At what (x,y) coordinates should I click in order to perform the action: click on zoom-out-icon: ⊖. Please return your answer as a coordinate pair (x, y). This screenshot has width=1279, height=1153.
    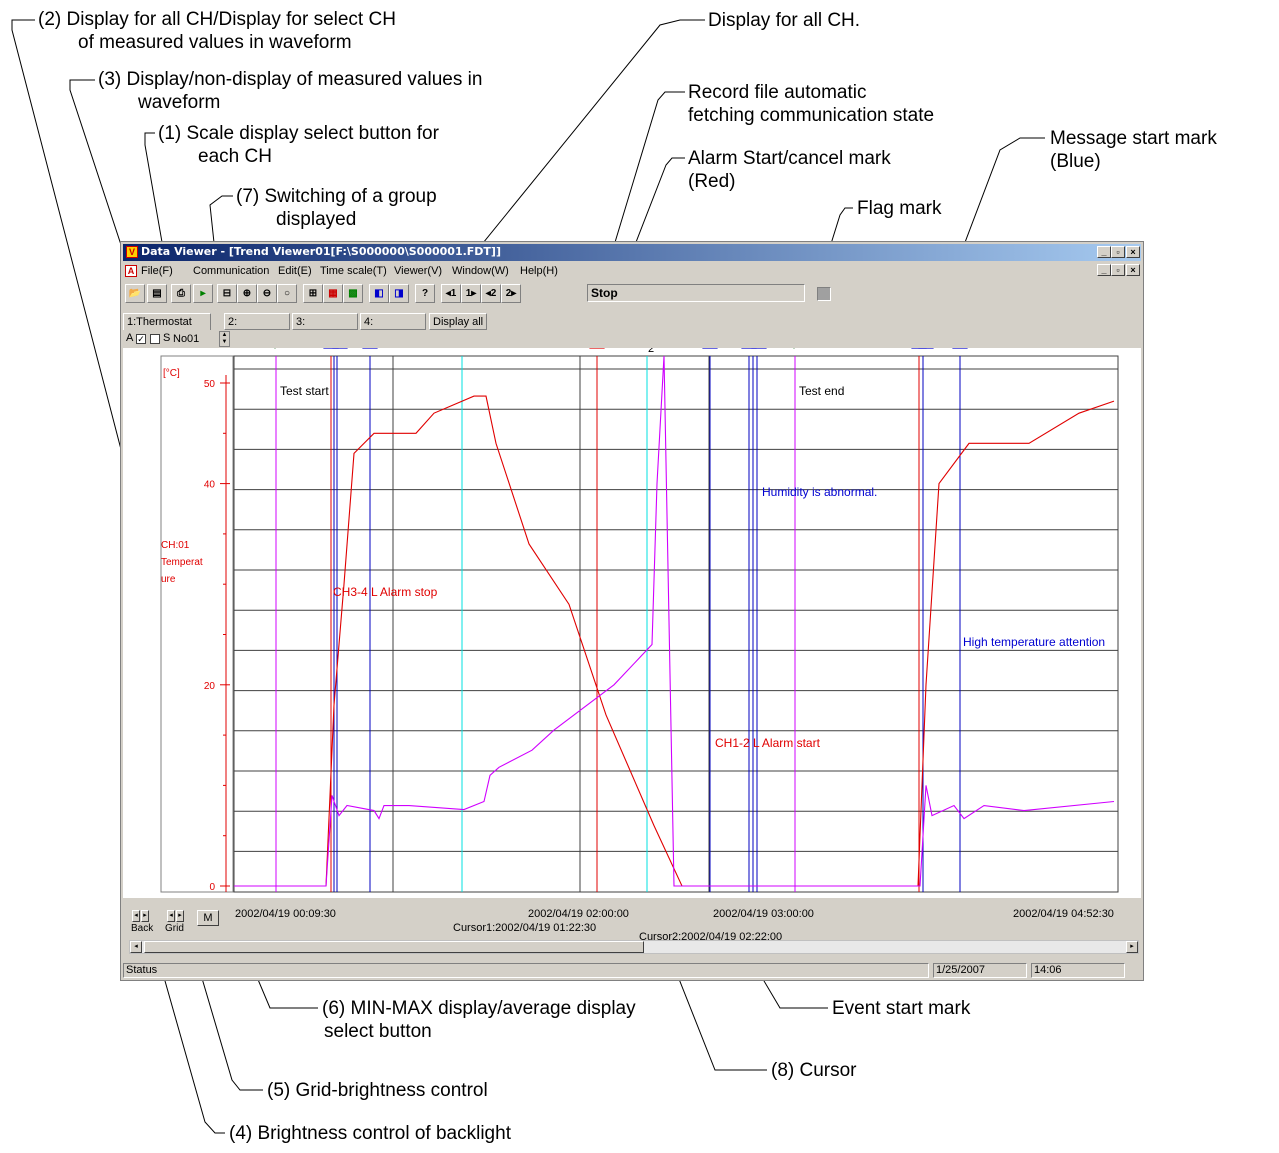
    Looking at the image, I should click on (267, 293).